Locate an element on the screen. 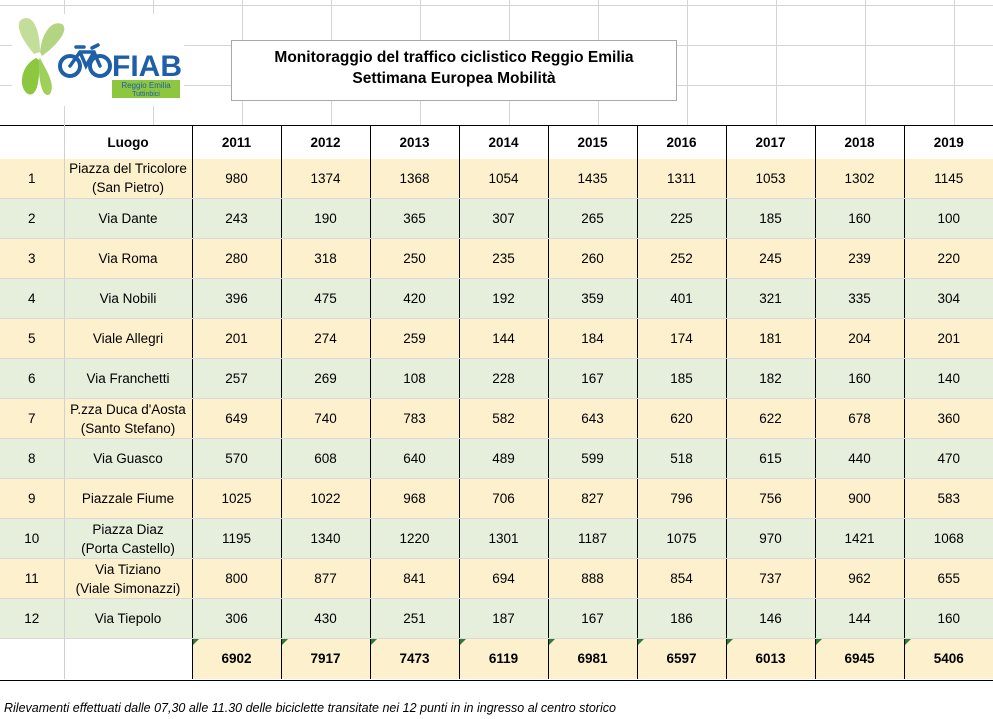 Image resolution: width=993 pixels, height=719 pixels. count-cell: 359 is located at coordinates (592, 298).